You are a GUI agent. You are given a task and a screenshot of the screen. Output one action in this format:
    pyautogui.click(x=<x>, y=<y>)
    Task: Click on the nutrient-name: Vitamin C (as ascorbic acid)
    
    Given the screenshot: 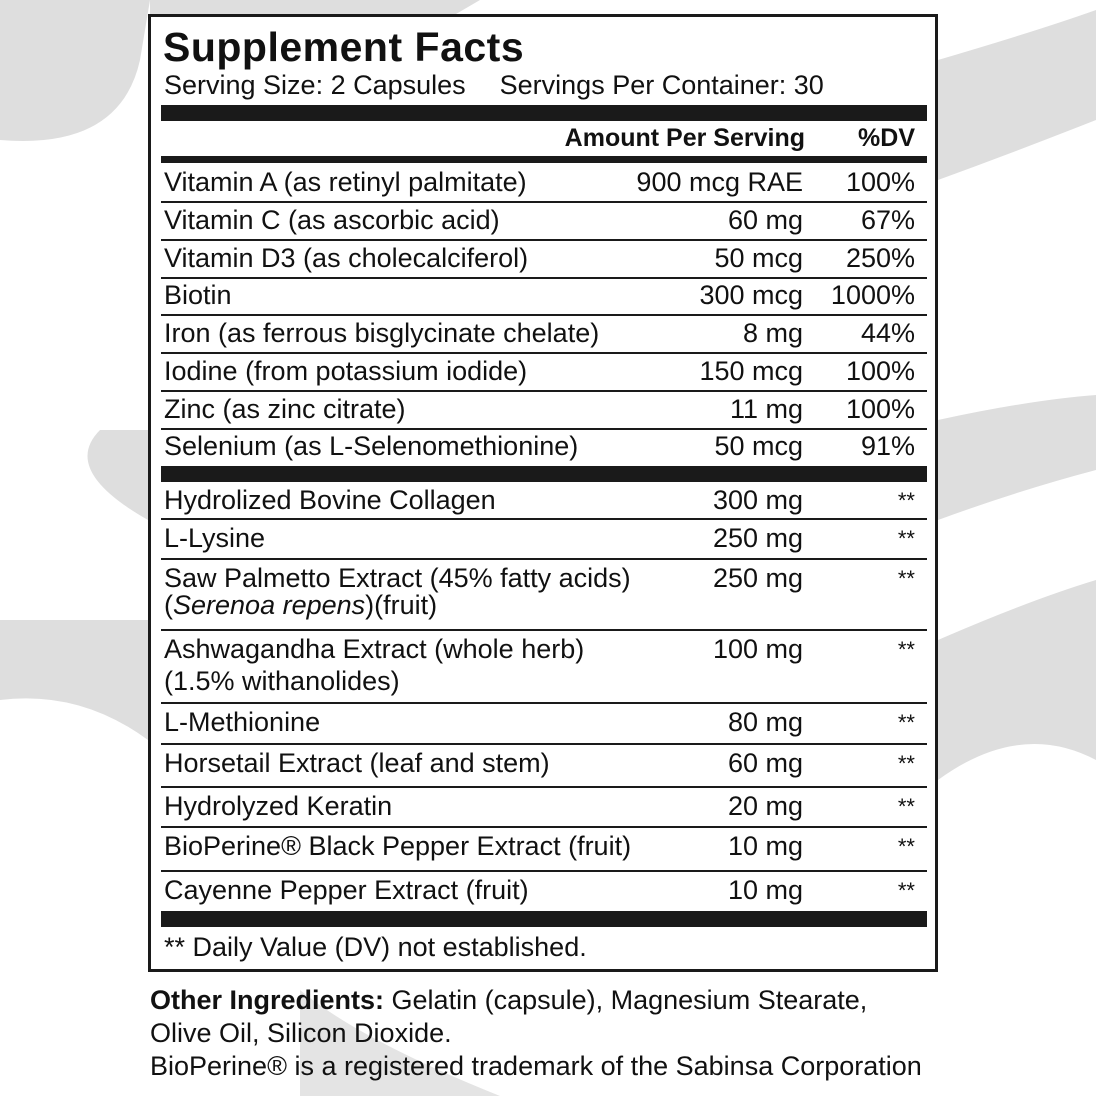 What is the action you would take?
    pyautogui.click(x=332, y=220)
    